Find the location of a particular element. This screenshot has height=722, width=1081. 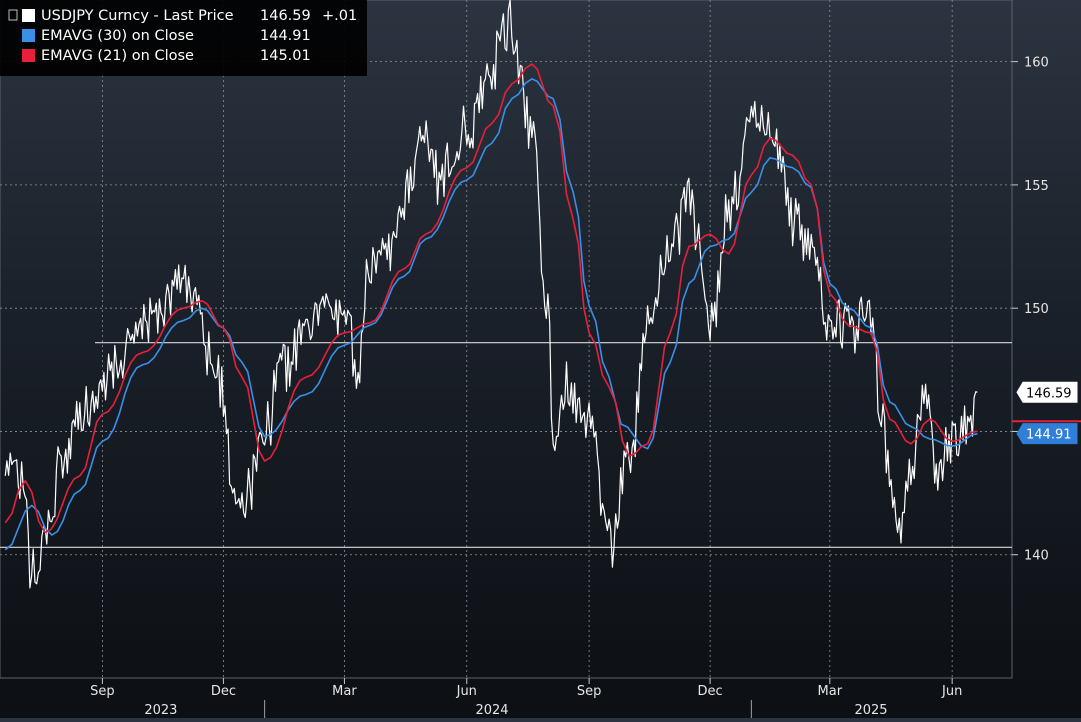

last-value-label-0: 146.59 is located at coordinates (1047, 392).